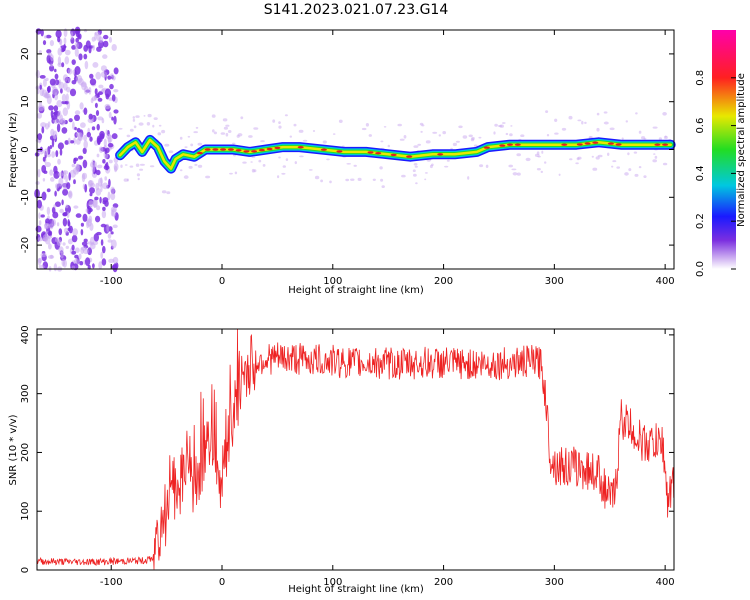 The image size is (750, 600). What do you see at coordinates (25, 393) in the screenshot?
I see `y-tick-label: 300` at bounding box center [25, 393].